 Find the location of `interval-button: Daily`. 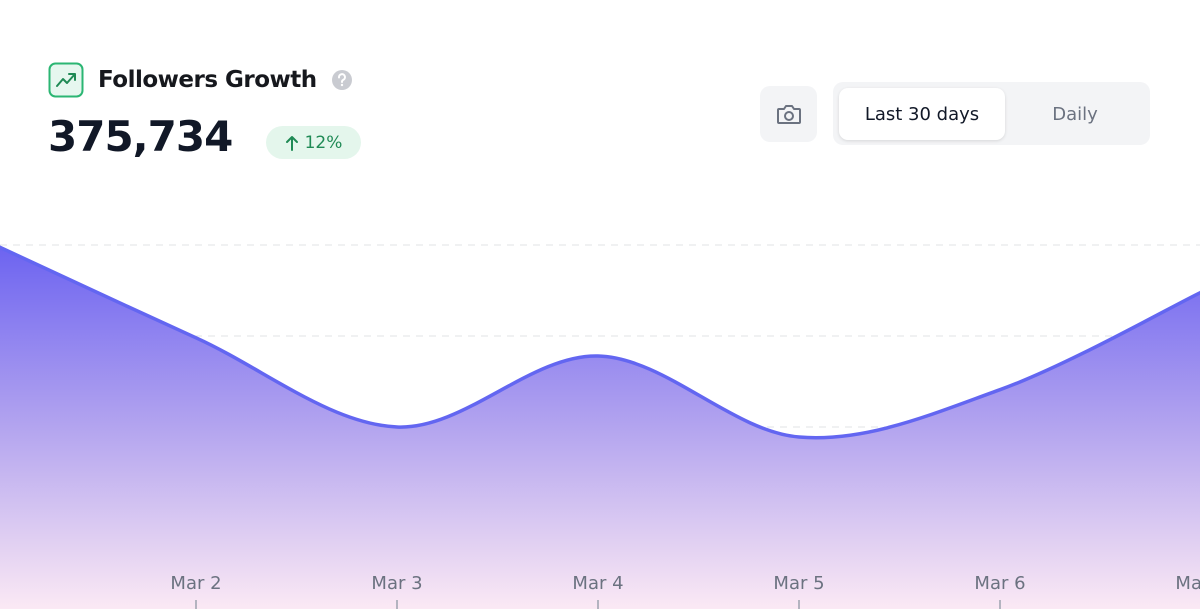

interval-button: Daily is located at coordinates (1075, 114).